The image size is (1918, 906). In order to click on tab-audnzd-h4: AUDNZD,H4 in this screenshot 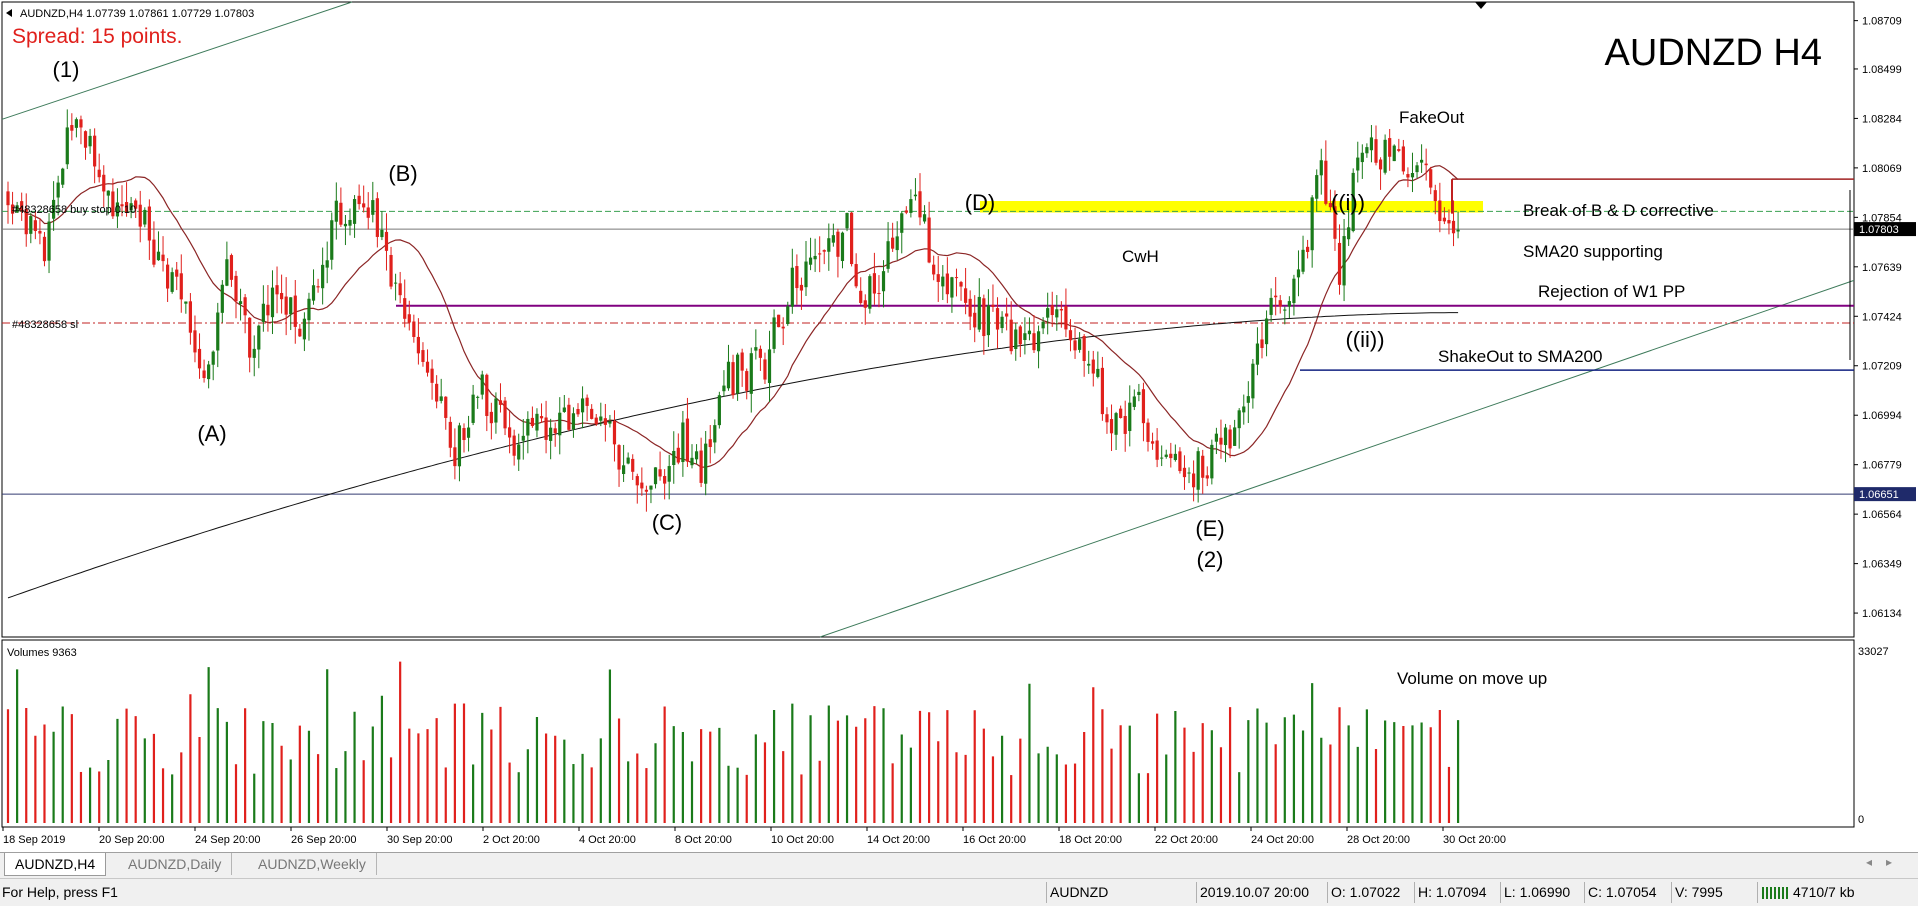, I will do `click(55, 864)`.